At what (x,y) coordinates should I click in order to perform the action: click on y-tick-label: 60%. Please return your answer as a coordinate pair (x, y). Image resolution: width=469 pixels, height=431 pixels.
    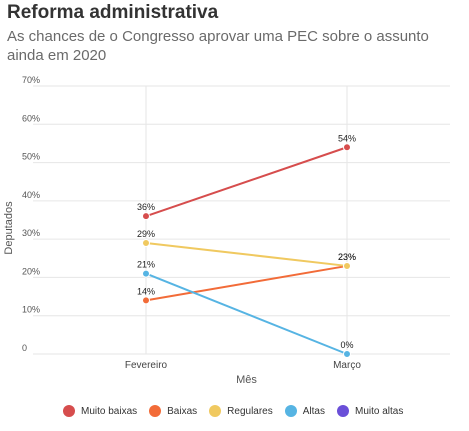
    Looking at the image, I should click on (31, 118).